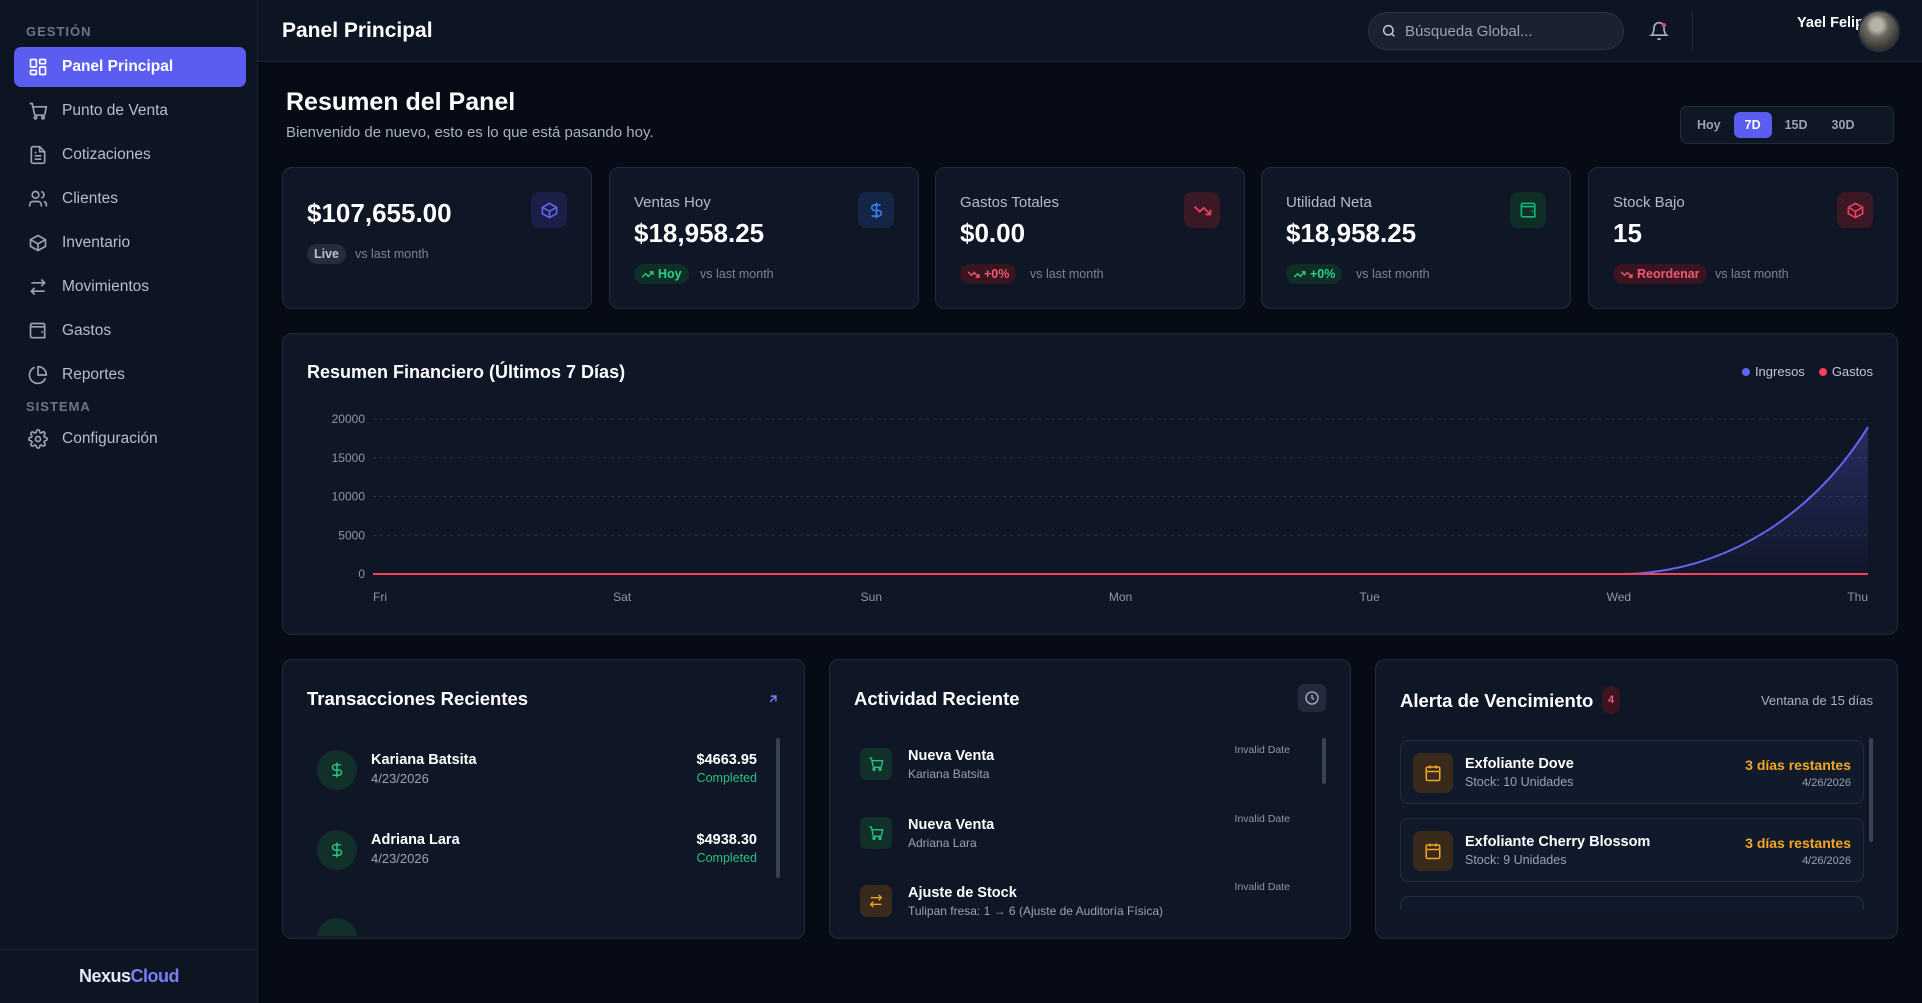 The width and height of the screenshot is (1922, 1003). Describe the element at coordinates (1773, 371) in the screenshot. I see `legend-item-ingresos: Ingresos` at that location.